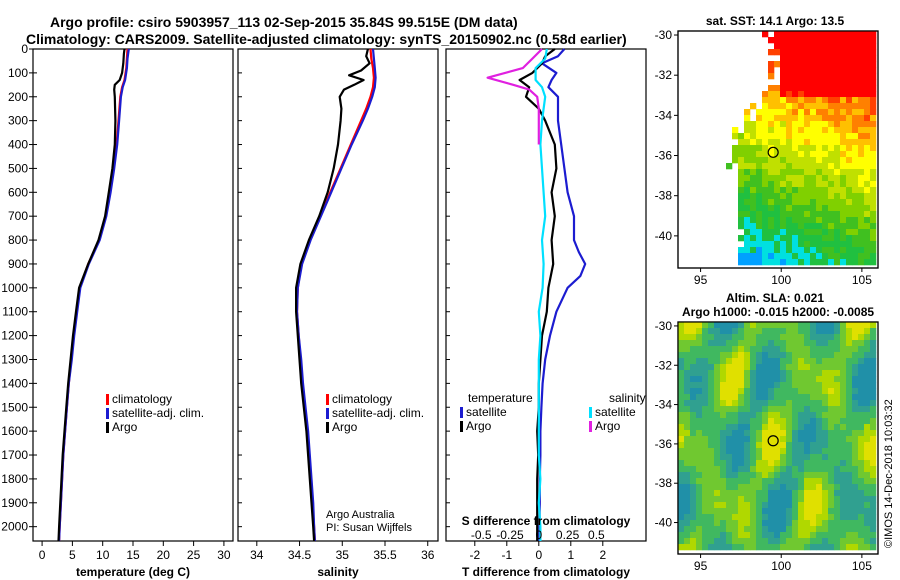 The image size is (900, 580). Describe the element at coordinates (369, 528) in the screenshot. I see `principal-investigator-label: PI: Susan Wijffels` at that location.